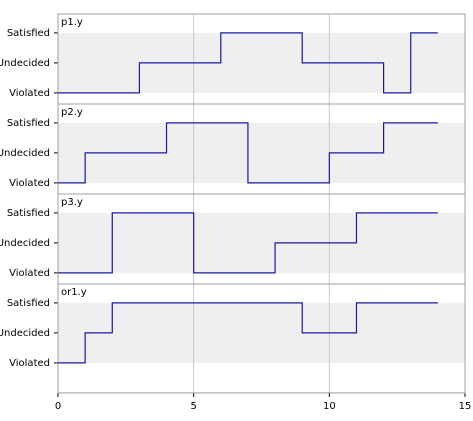 This screenshot has width=473, height=421. I want to click on x-tick-label: 0, so click(58, 406).